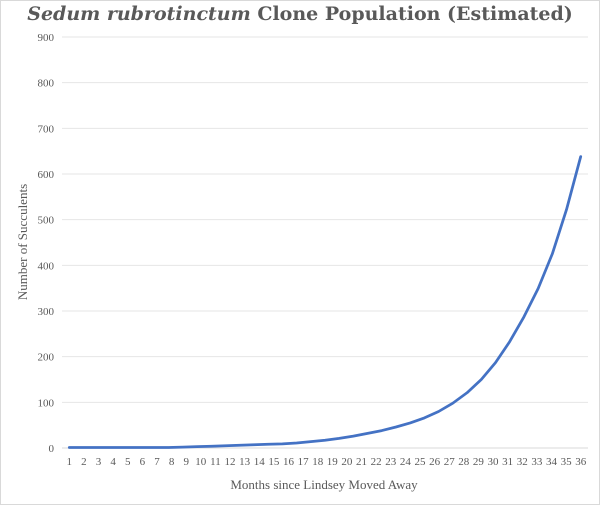 The image size is (600, 505). What do you see at coordinates (46, 221) in the screenshot?
I see `y-tick-label: 500` at bounding box center [46, 221].